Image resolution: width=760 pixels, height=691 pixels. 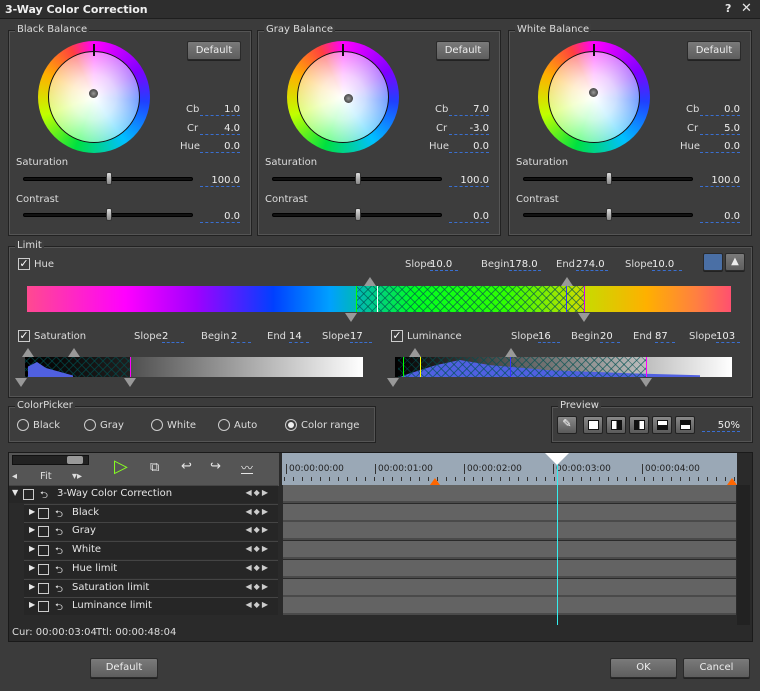 I want to click on hue-begin-field: 178.0, so click(x=525, y=265).